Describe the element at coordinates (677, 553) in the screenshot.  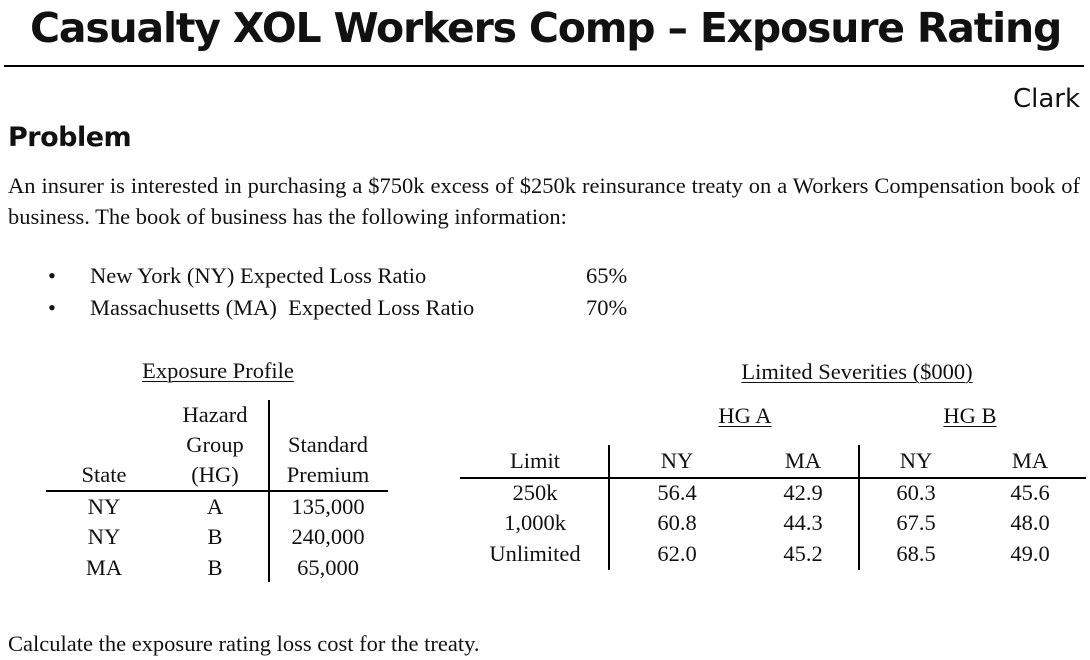
I see `cell-hg-a-ny: 62.0` at that location.